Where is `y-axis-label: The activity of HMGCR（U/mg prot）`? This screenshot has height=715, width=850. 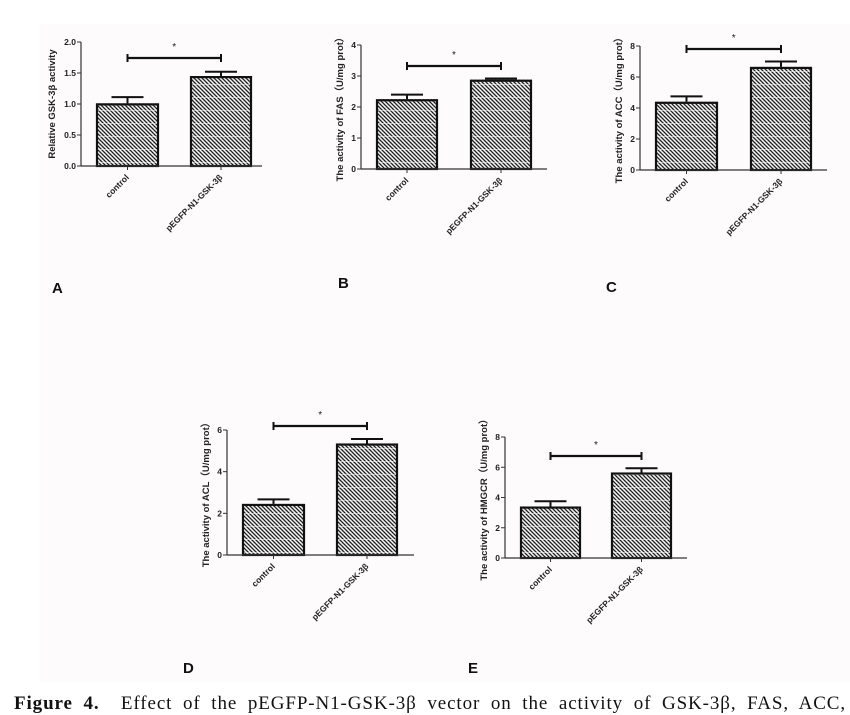
y-axis-label: The activity of HMGCR（U/mg prot） is located at coordinates (484, 497).